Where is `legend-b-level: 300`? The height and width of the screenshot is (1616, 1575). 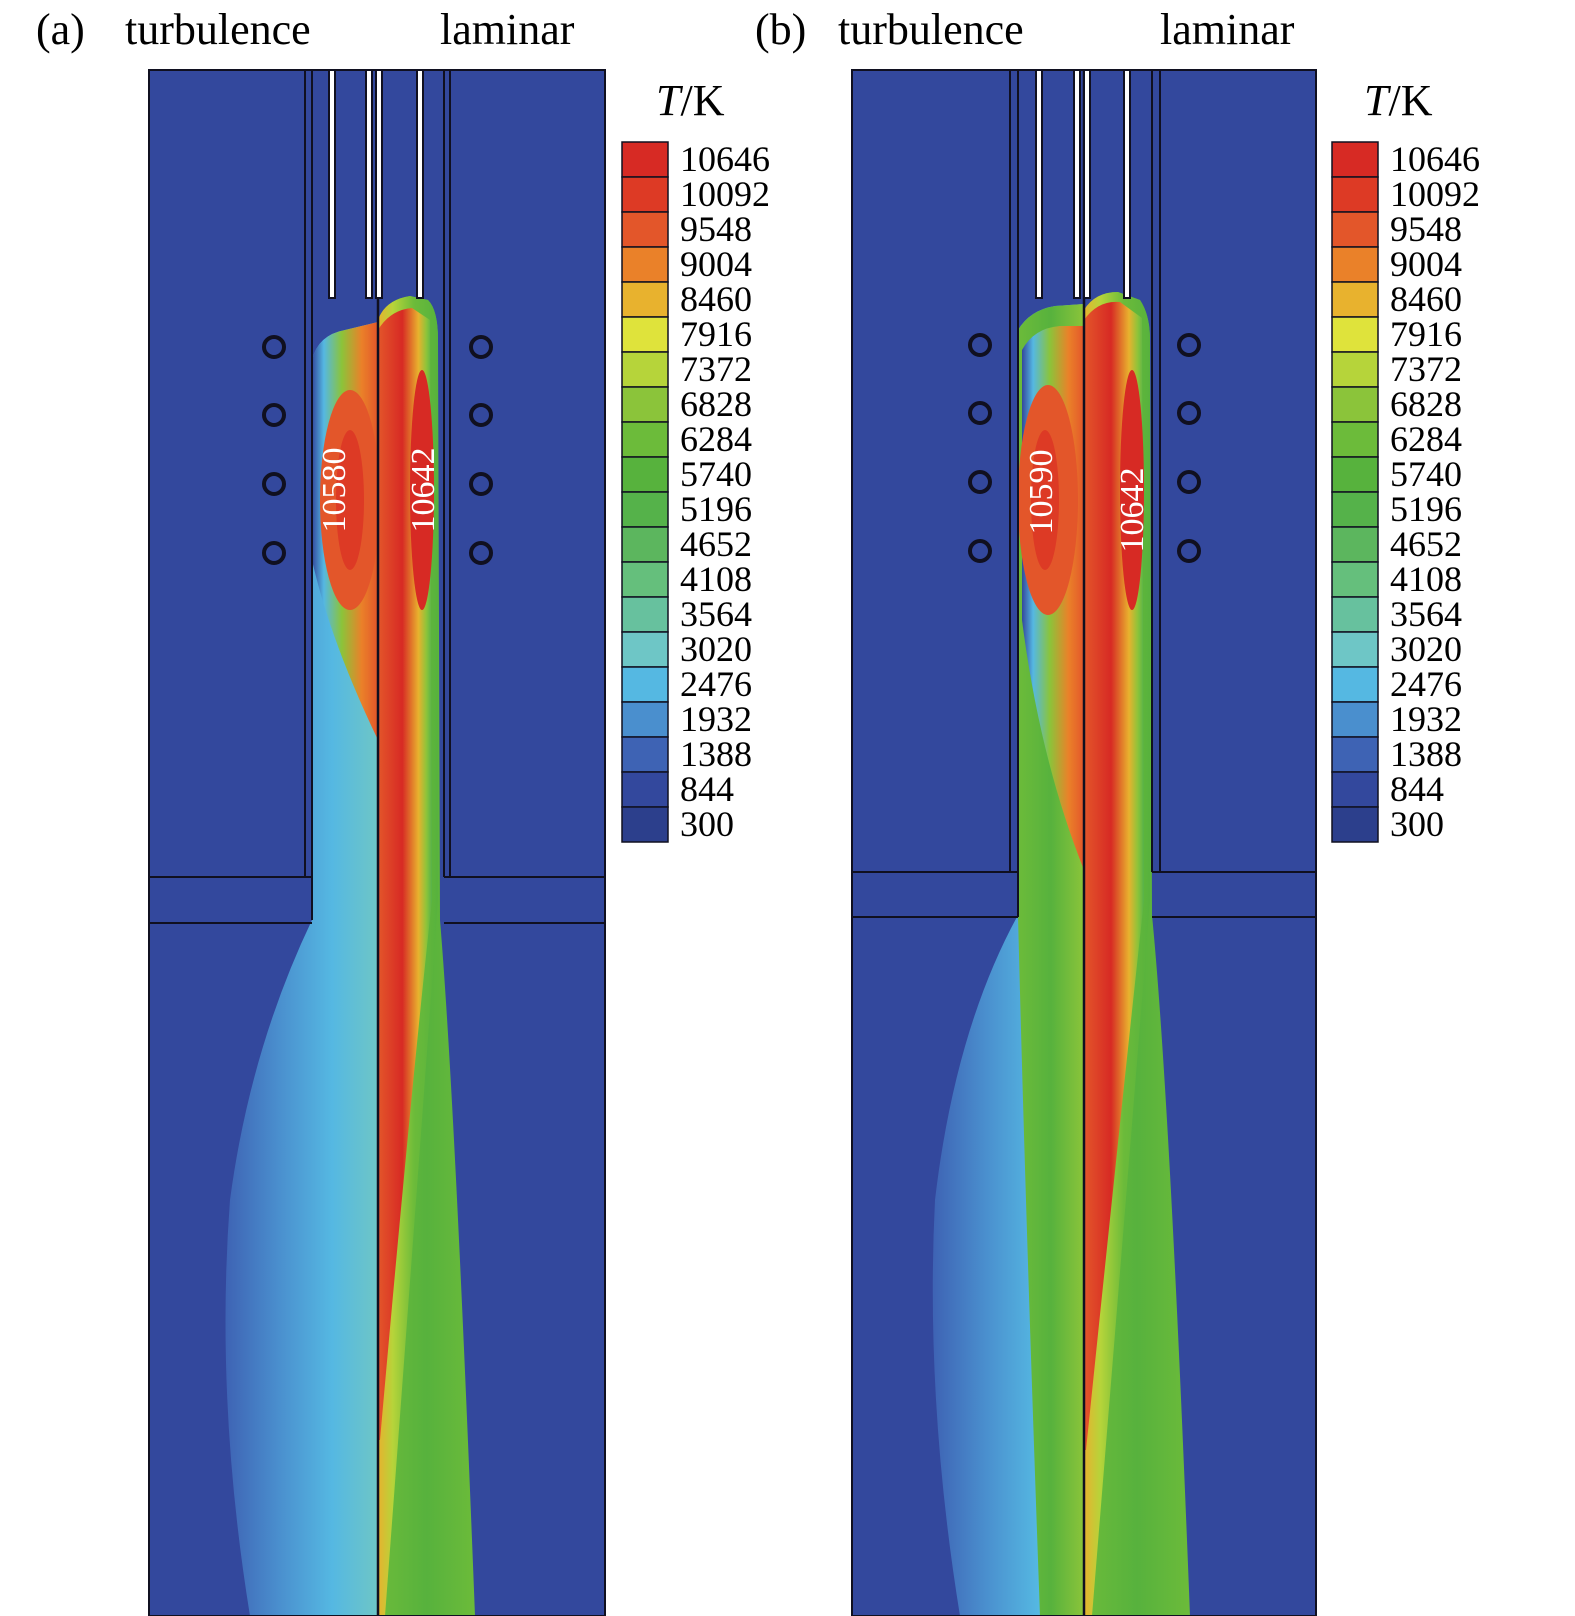
legend-b-level: 300 is located at coordinates (1417, 824).